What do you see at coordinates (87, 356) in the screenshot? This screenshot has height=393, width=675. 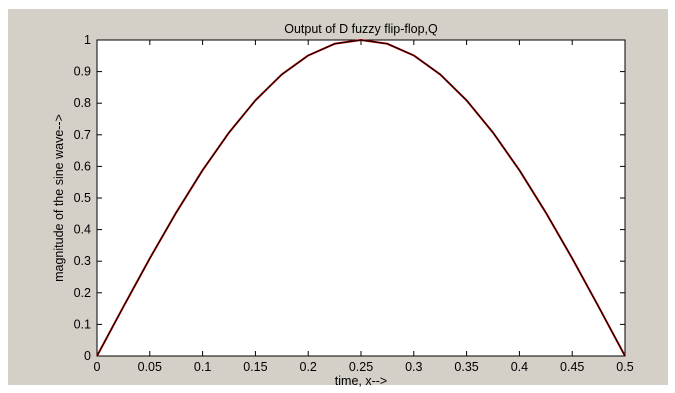 I see `y-tick-label: 0` at bounding box center [87, 356].